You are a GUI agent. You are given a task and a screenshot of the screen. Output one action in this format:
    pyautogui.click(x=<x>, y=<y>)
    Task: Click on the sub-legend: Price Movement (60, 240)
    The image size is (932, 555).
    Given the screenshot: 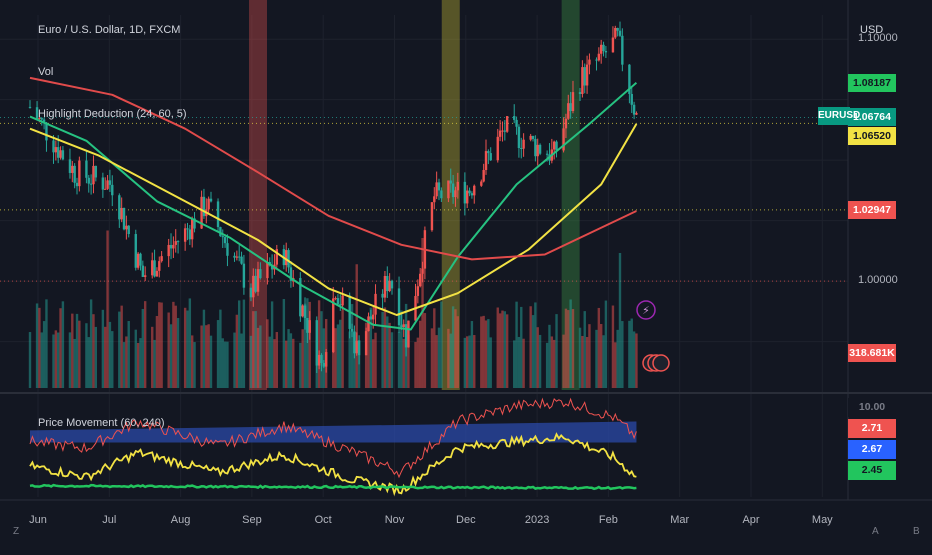 What is the action you would take?
    pyautogui.click(x=101, y=423)
    